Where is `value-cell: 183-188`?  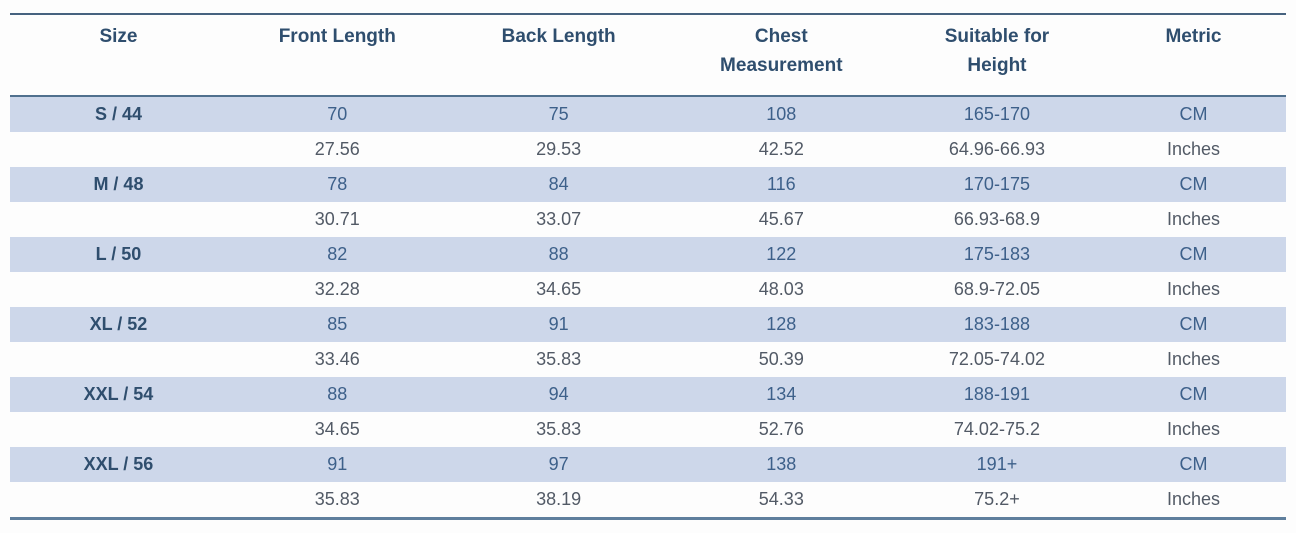
value-cell: 183-188 is located at coordinates (996, 324).